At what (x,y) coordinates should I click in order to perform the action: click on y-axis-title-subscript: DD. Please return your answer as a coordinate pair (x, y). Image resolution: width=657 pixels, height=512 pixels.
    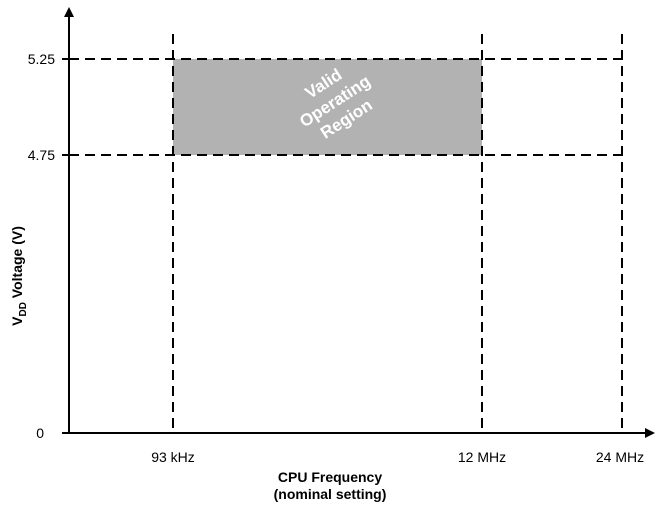
    Looking at the image, I should click on (23, 309).